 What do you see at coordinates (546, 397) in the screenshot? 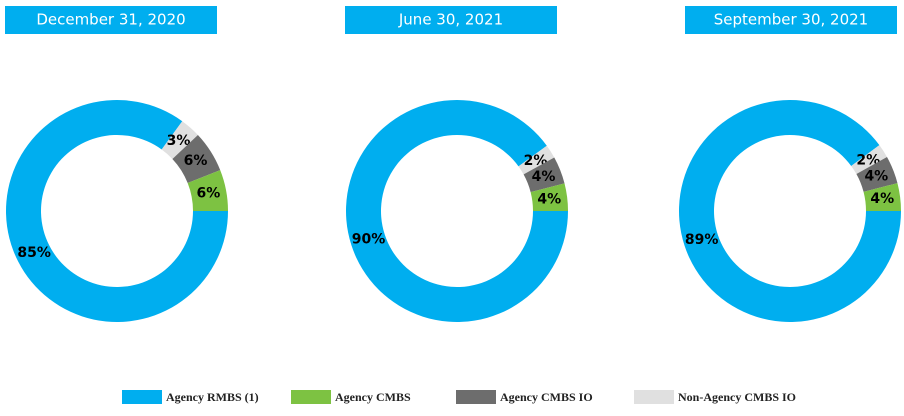
I see `legend-label: Agency CMBS IO` at bounding box center [546, 397].